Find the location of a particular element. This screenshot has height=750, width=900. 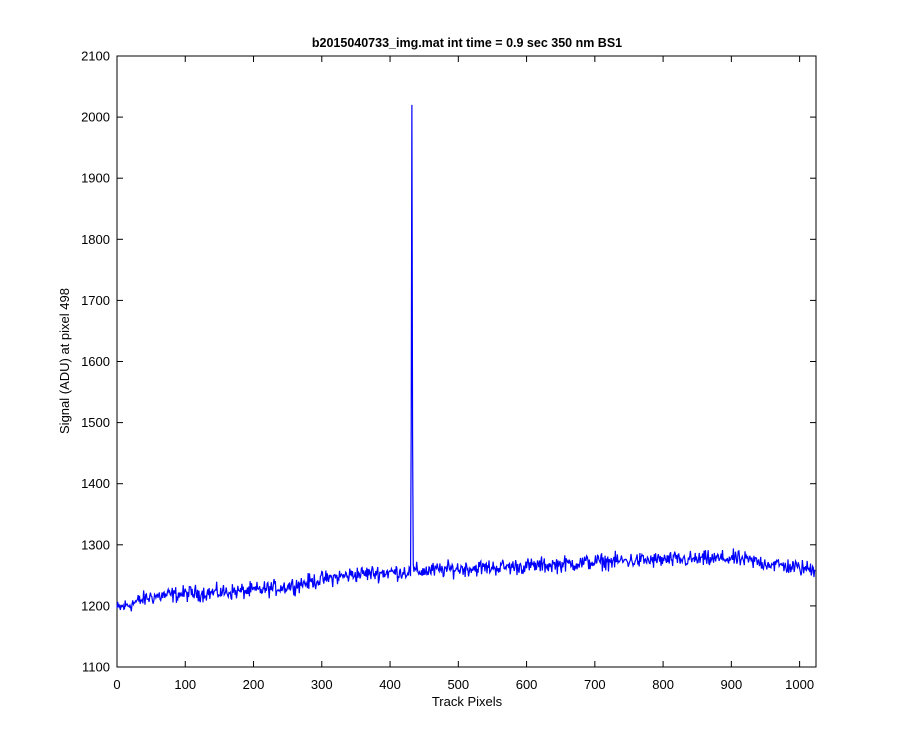

x-tick-label: 1000 is located at coordinates (799, 684).